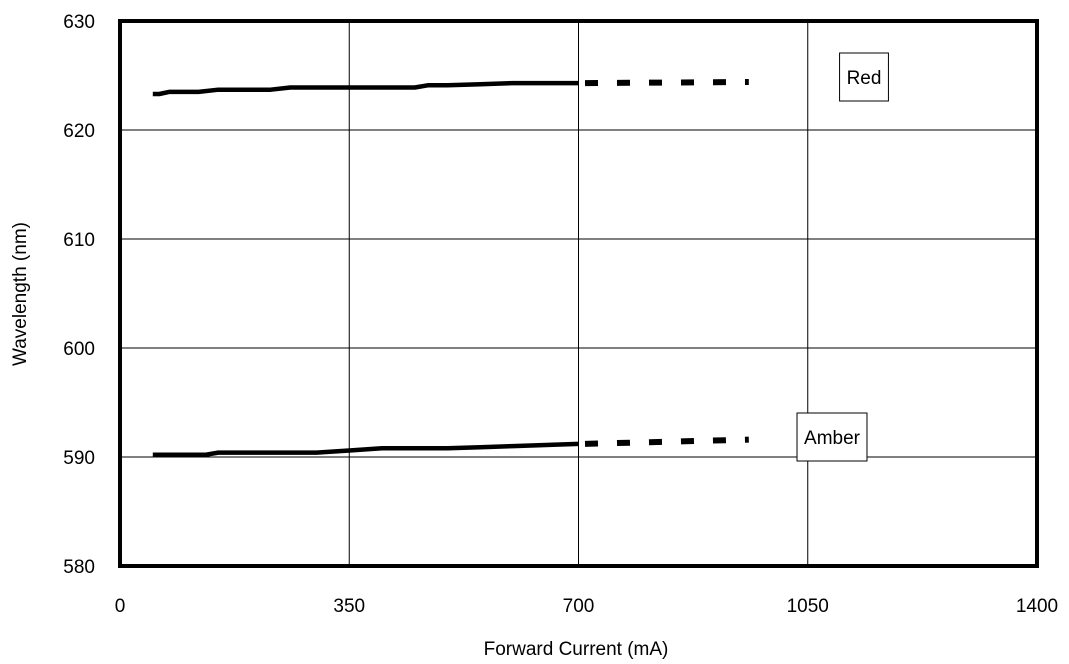  I want to click on y-tick-label: 600, so click(79, 349).